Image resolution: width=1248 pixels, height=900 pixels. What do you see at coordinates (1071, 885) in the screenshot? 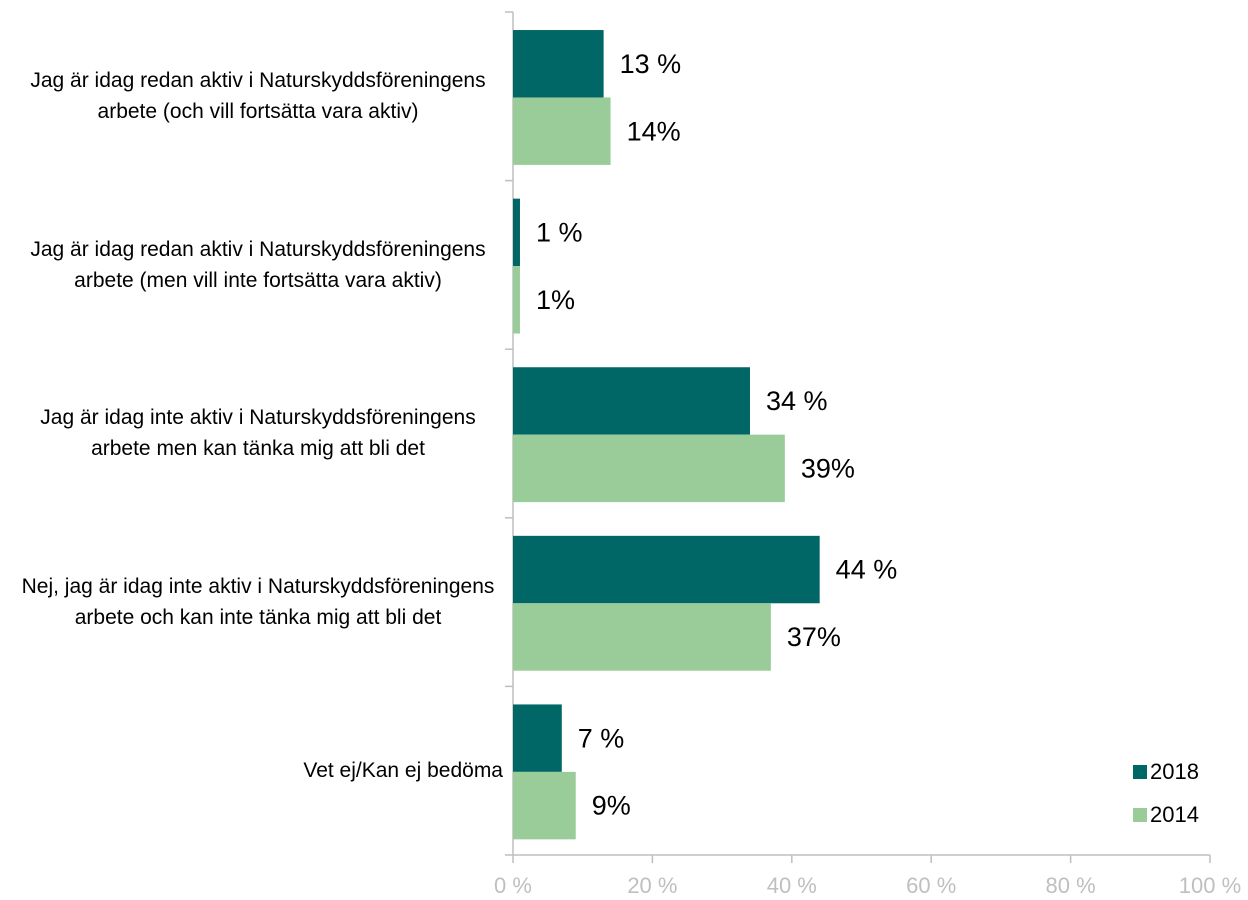
I see `x-tick-label: 80 %` at bounding box center [1071, 885].